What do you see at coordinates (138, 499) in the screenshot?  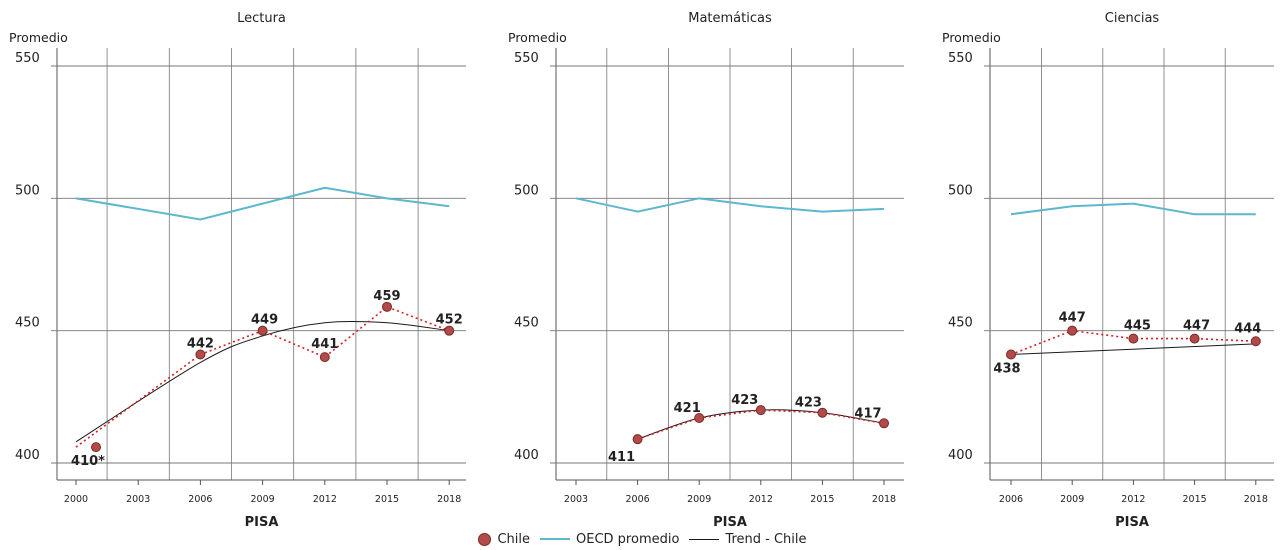 I see `panel-1-xtick-label: 2003` at bounding box center [138, 499].